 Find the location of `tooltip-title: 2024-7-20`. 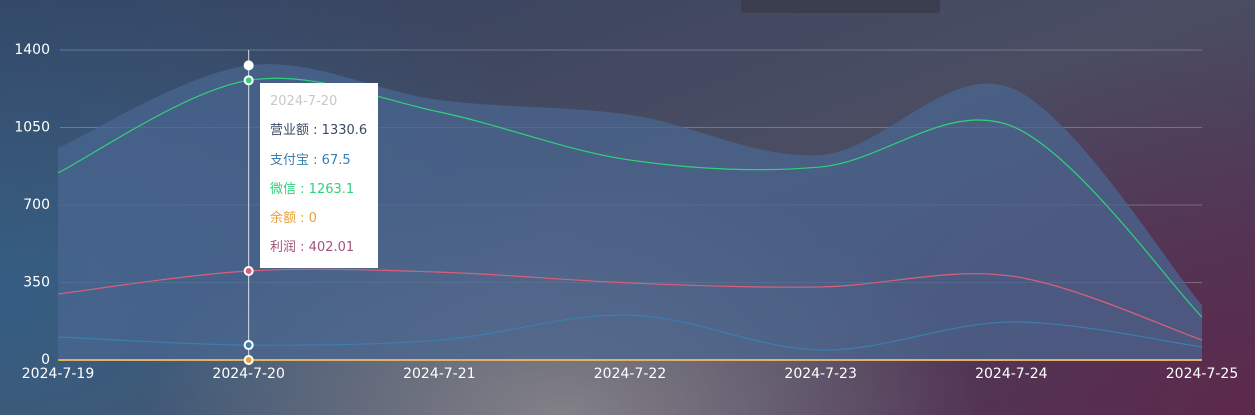

tooltip-title: 2024-7-20 is located at coordinates (304, 101).